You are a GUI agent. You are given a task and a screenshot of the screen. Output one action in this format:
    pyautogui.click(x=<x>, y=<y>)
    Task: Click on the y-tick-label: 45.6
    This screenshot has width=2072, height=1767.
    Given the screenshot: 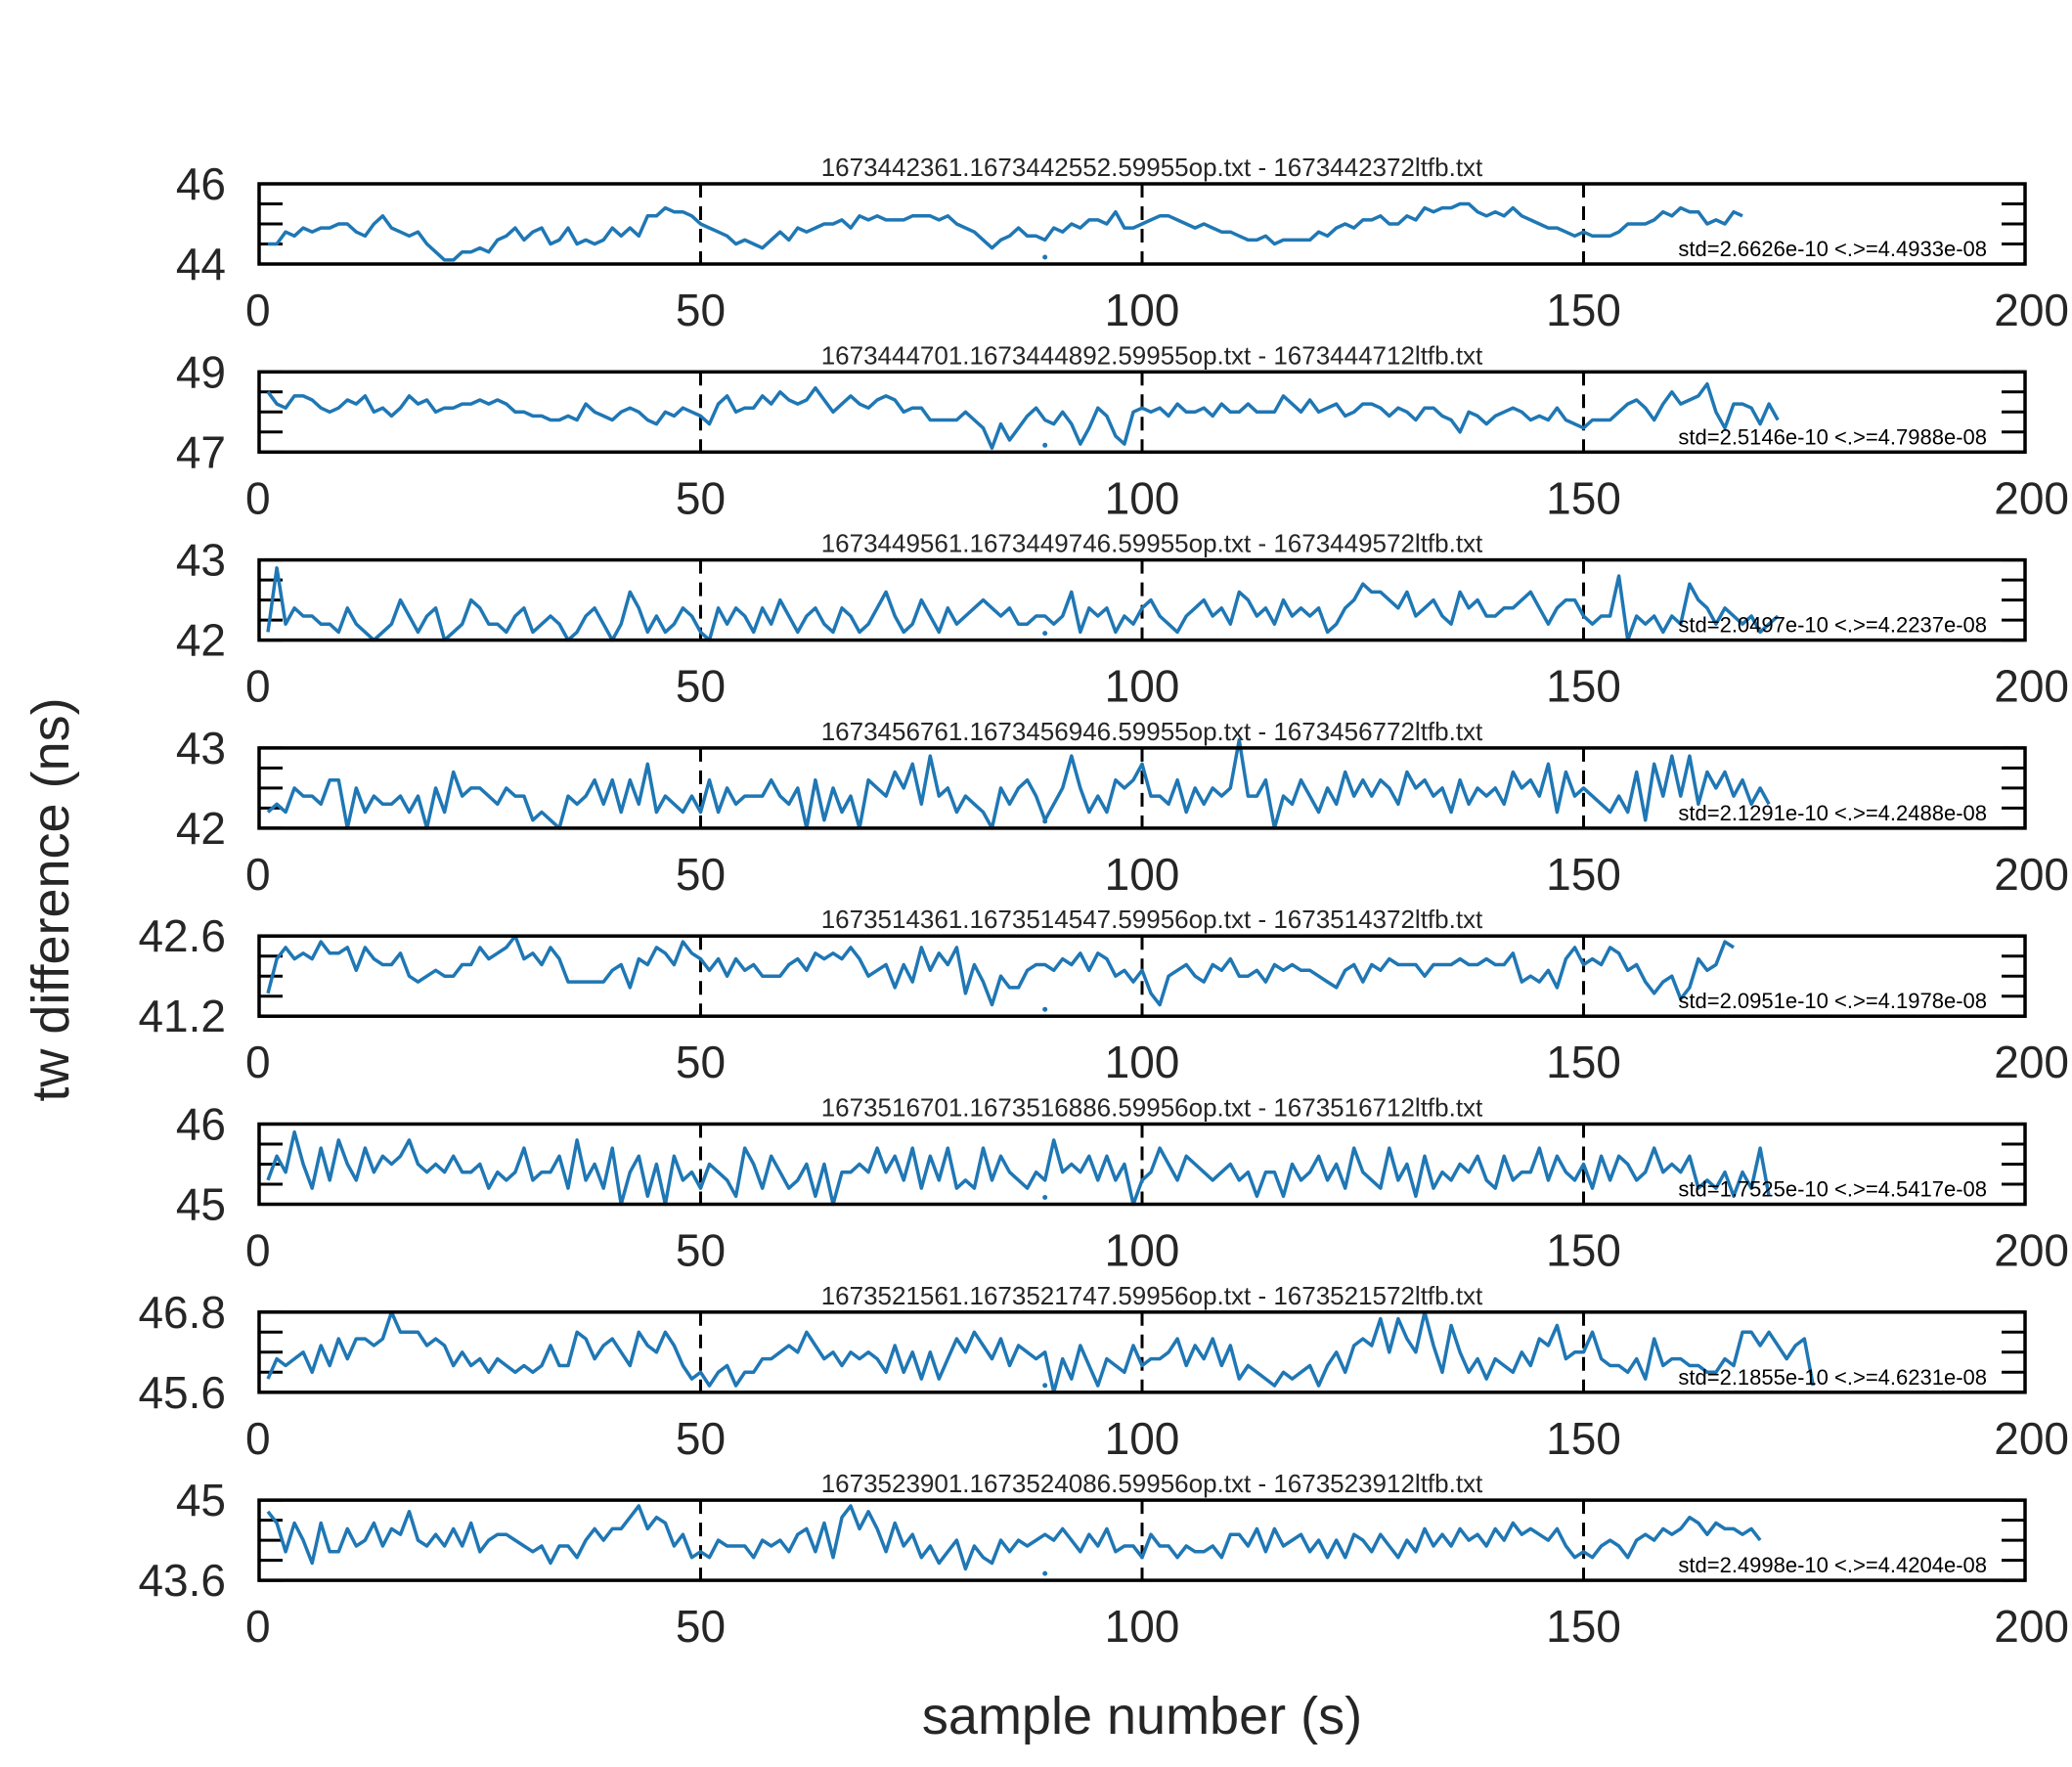 What is the action you would take?
    pyautogui.click(x=182, y=1392)
    